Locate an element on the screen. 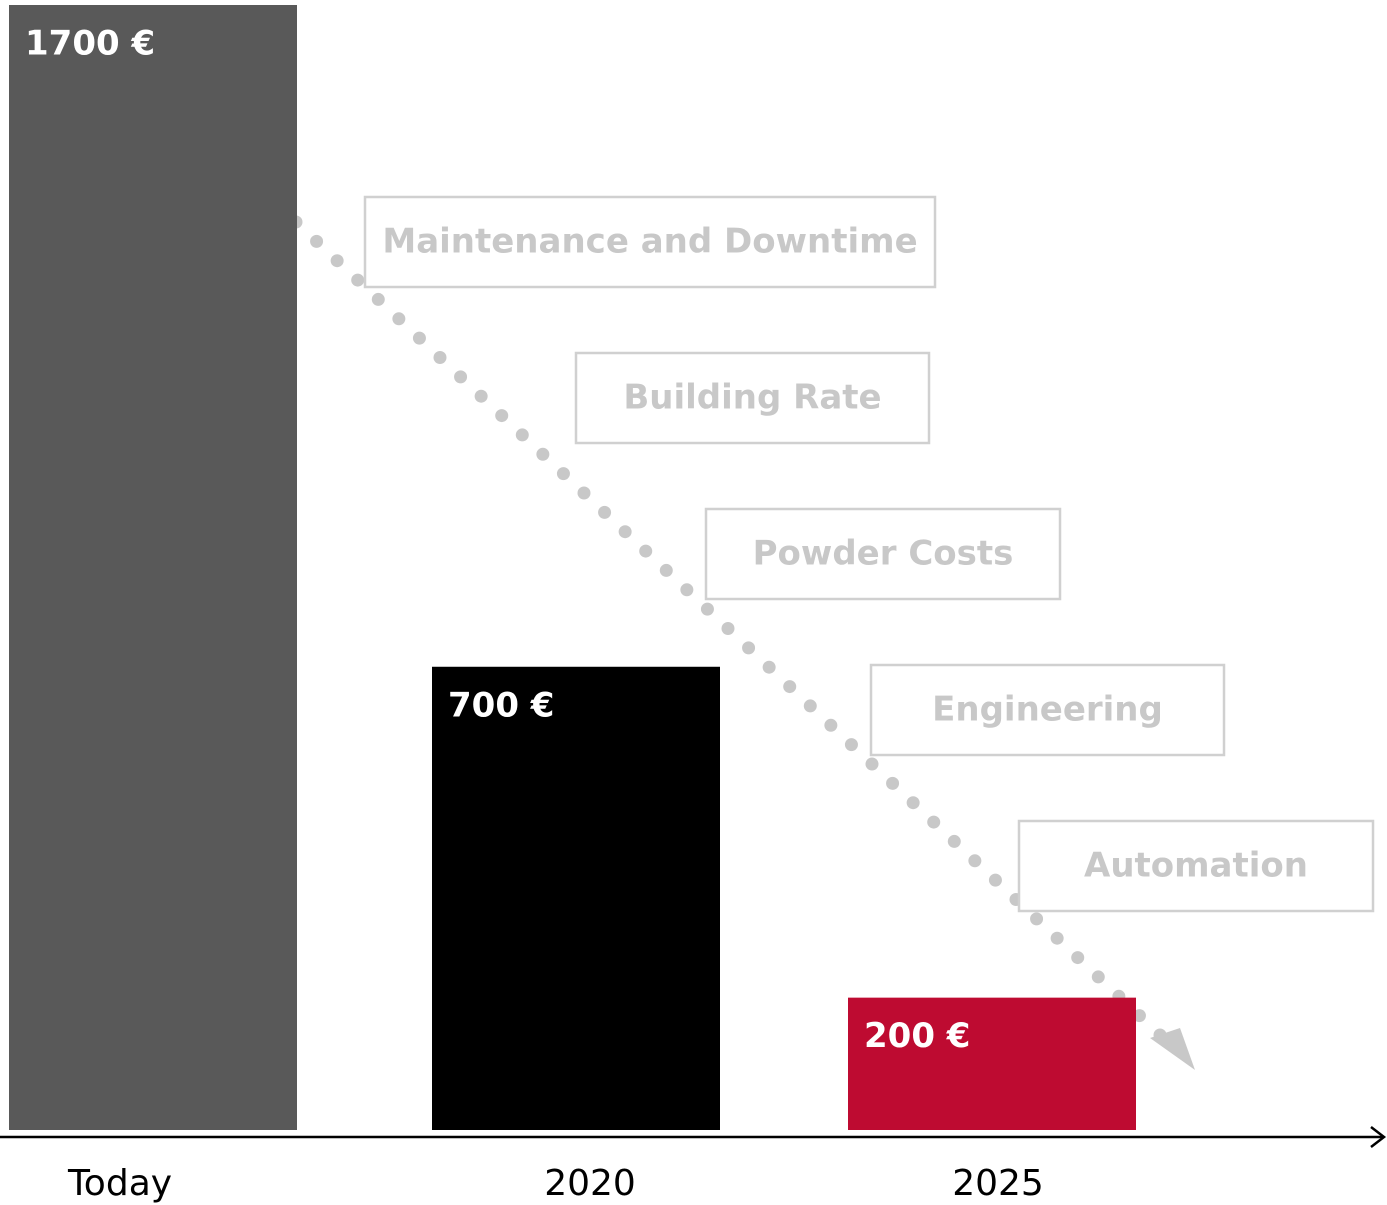 This screenshot has height=1205, width=1387. value-label: 1700 € is located at coordinates (90, 44).